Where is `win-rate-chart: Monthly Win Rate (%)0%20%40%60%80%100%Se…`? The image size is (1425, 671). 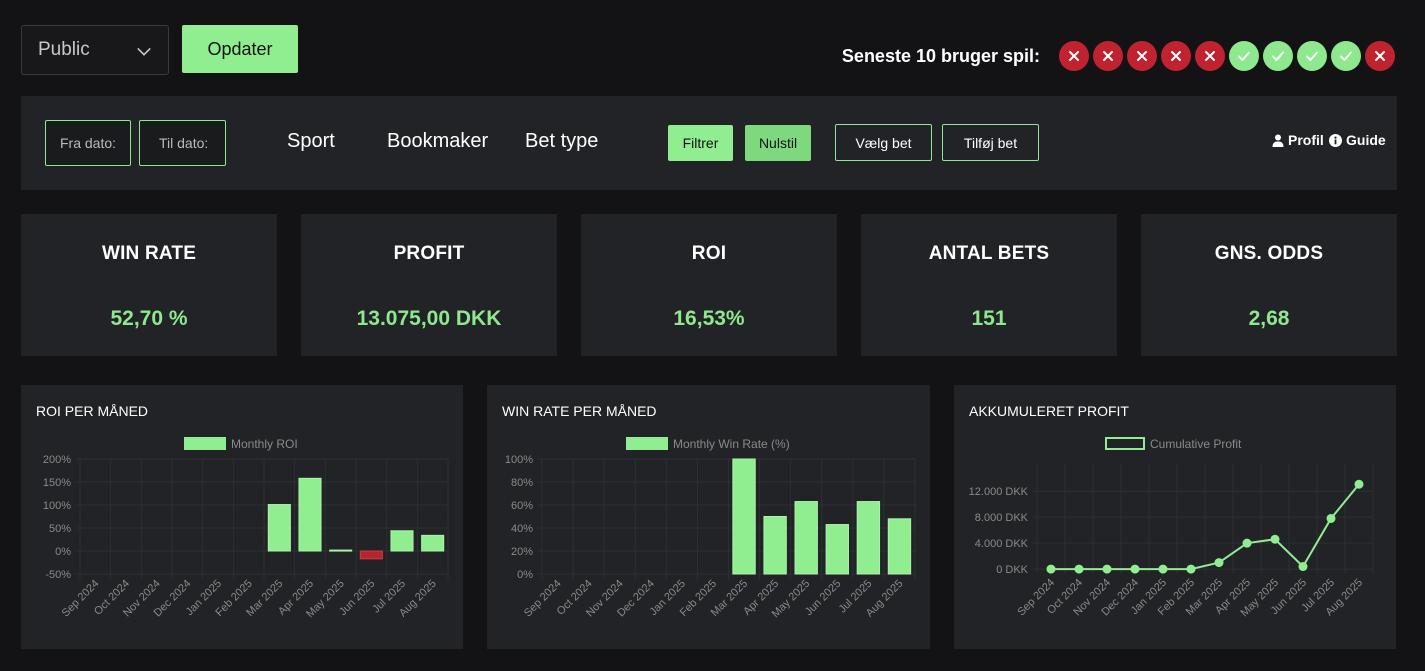
win-rate-chart: Monthly Win Rate (%)0%20%40%60%80%100%Se… is located at coordinates (710, 528).